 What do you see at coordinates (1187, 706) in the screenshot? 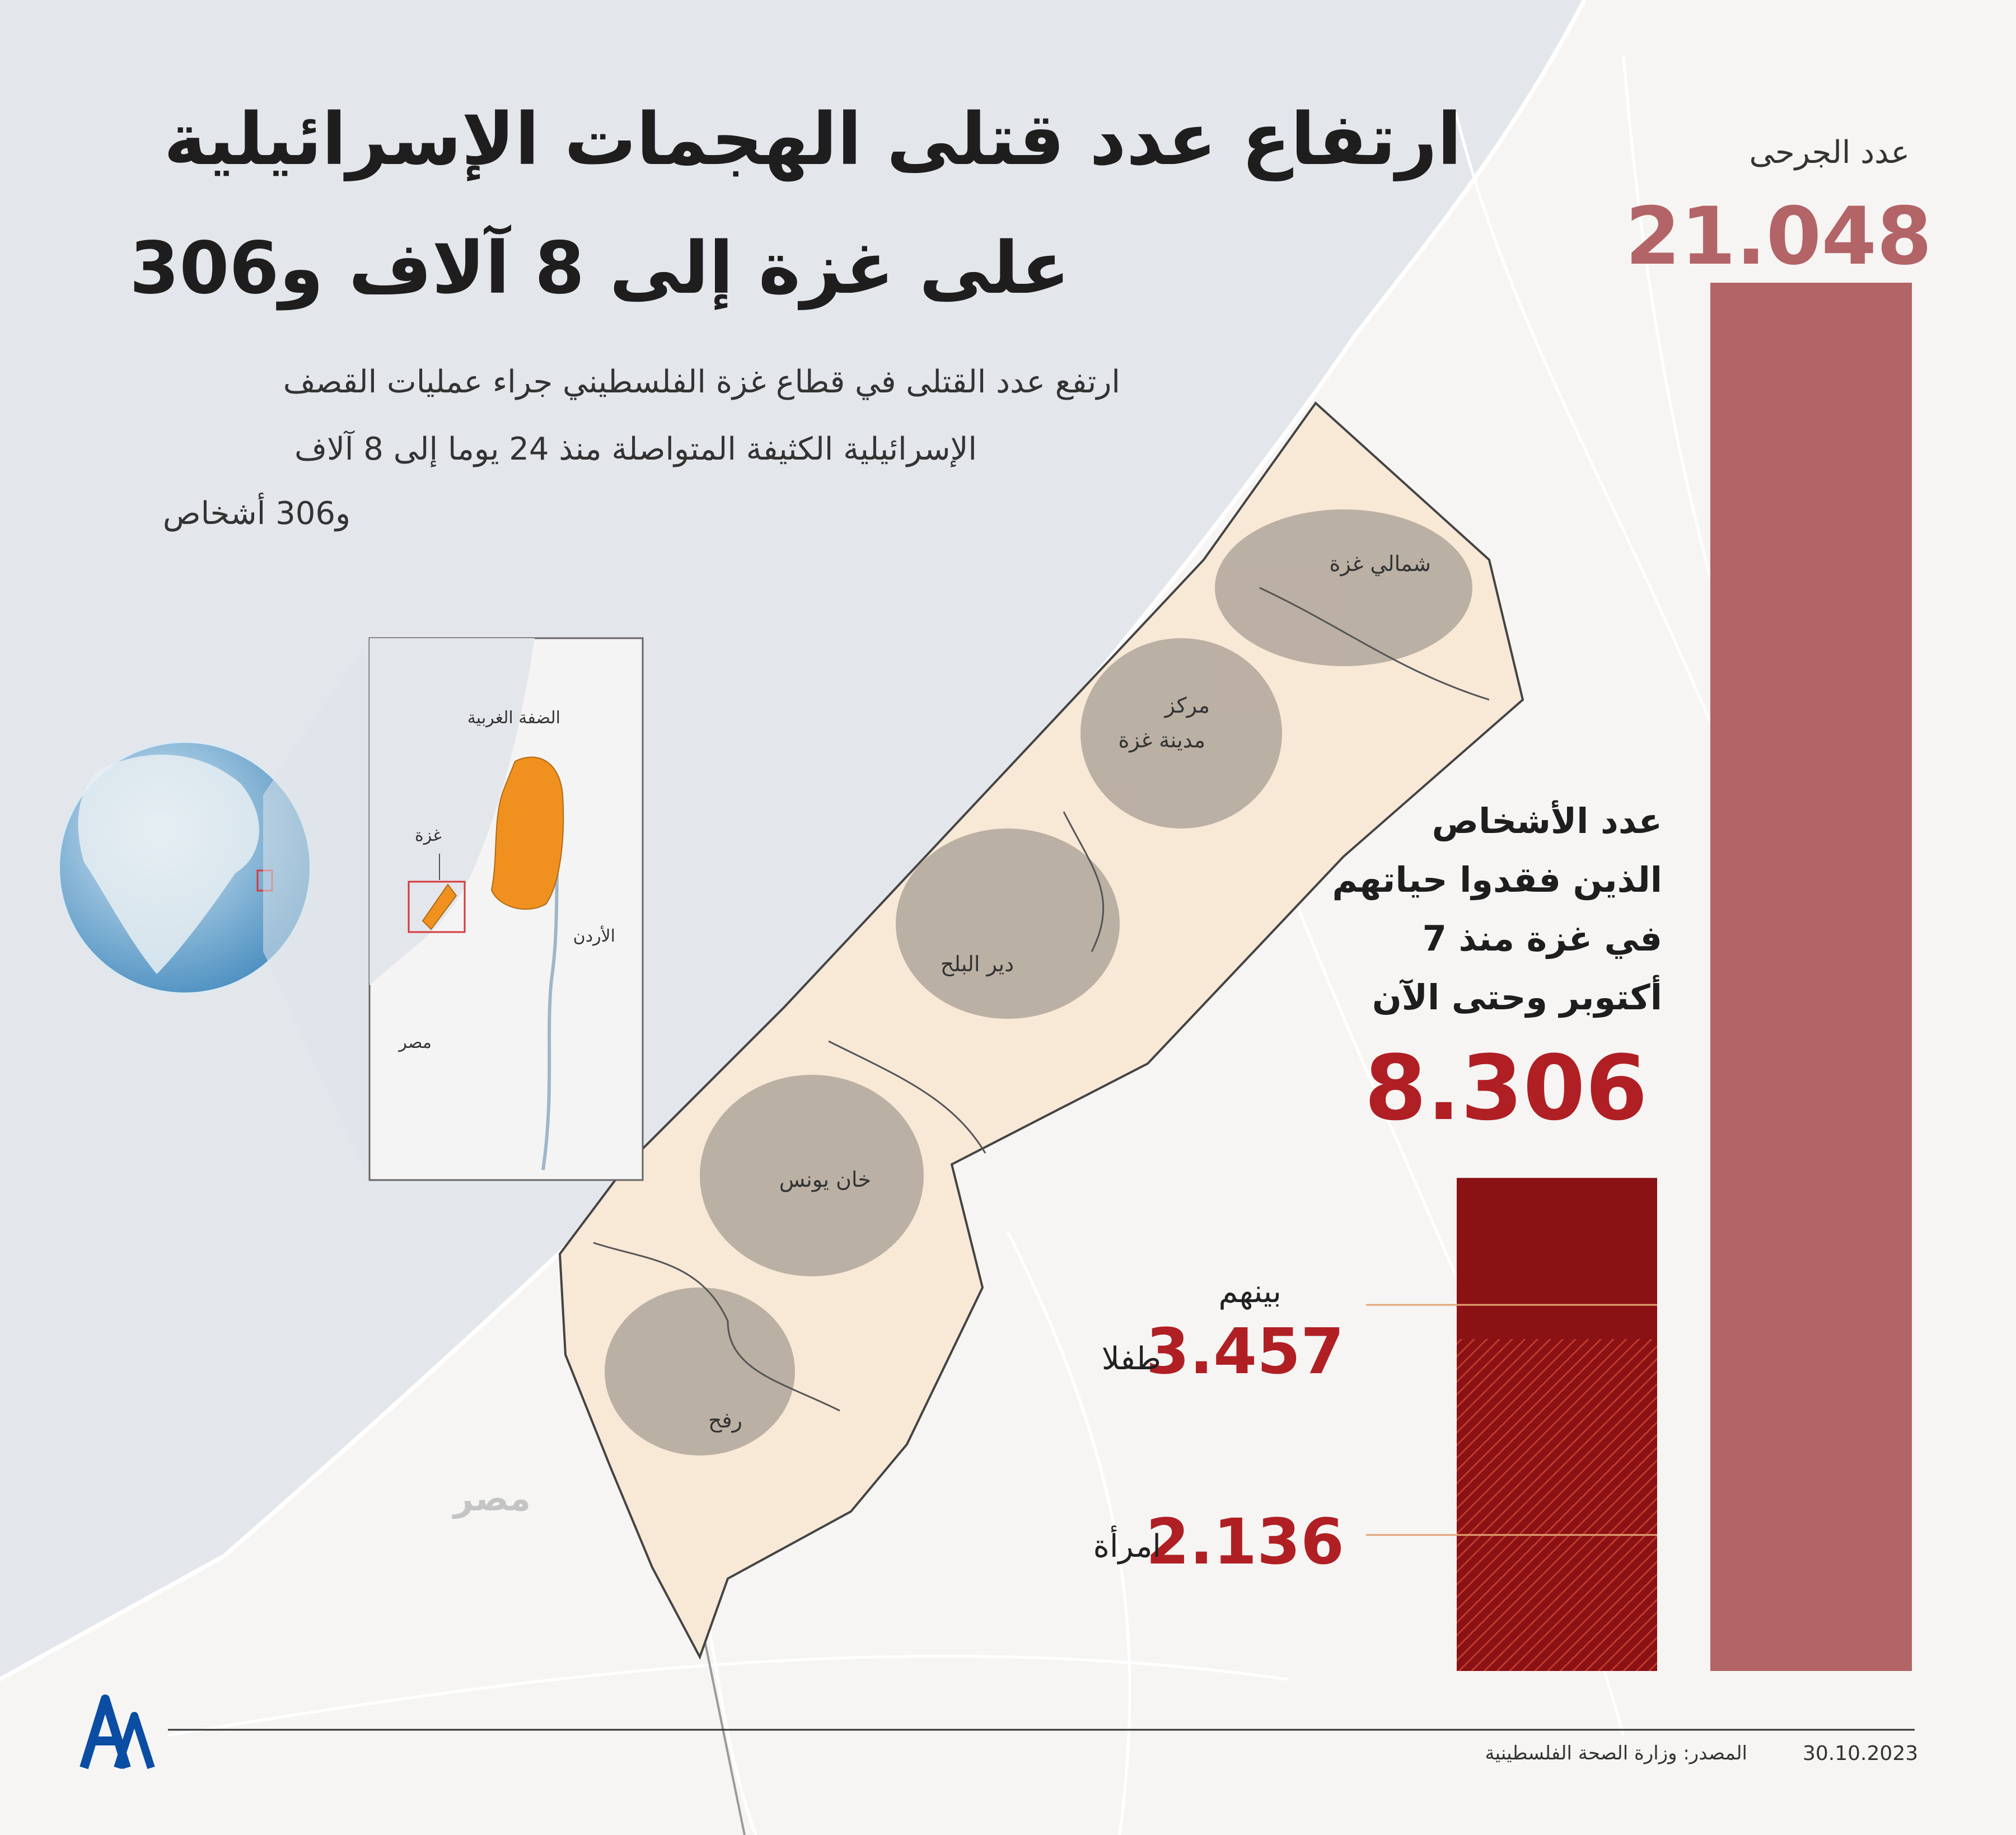
I see `region-gaza-city-line-1: مركز` at bounding box center [1187, 706].